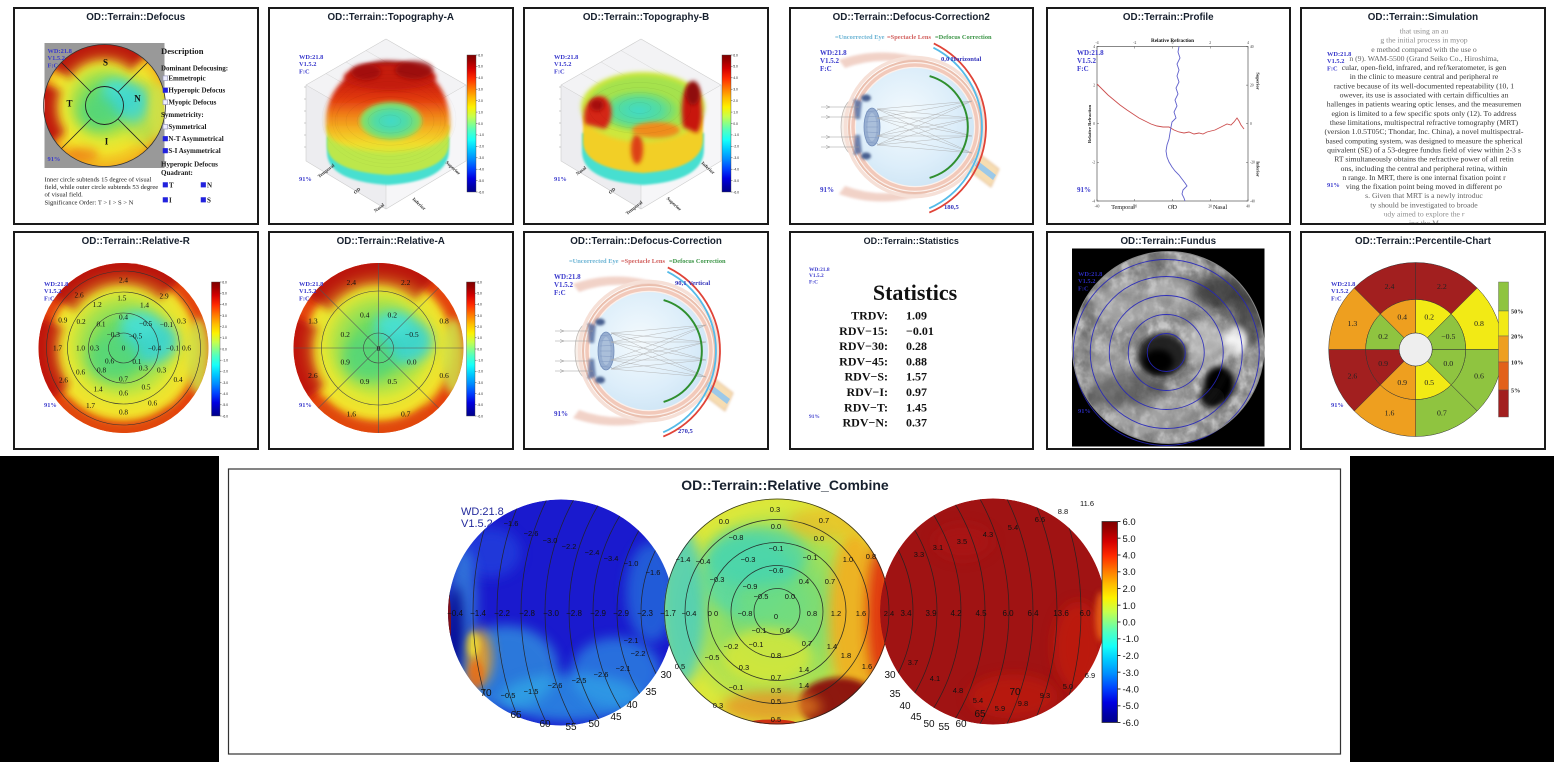 The width and height of the screenshot is (1554, 762). What do you see at coordinates (79, 294) in the screenshot?
I see `svg-text: 2.6` at bounding box center [79, 294].